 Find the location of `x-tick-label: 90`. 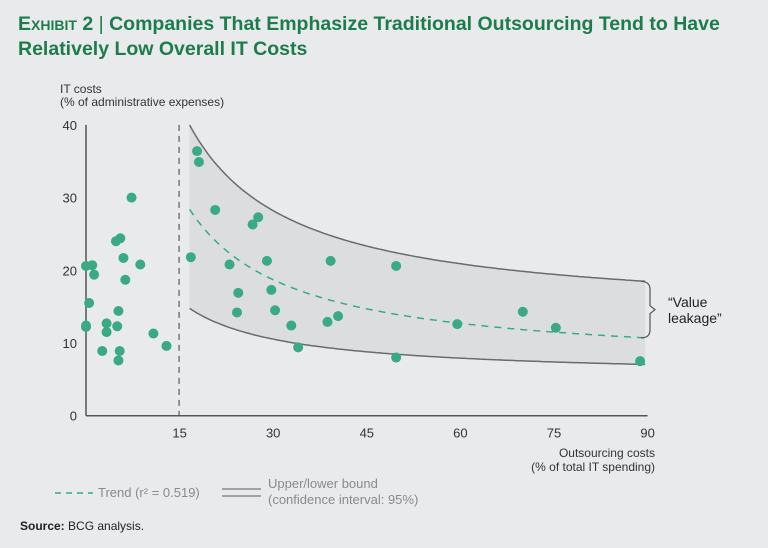

x-tick-label: 90 is located at coordinates (647, 433).